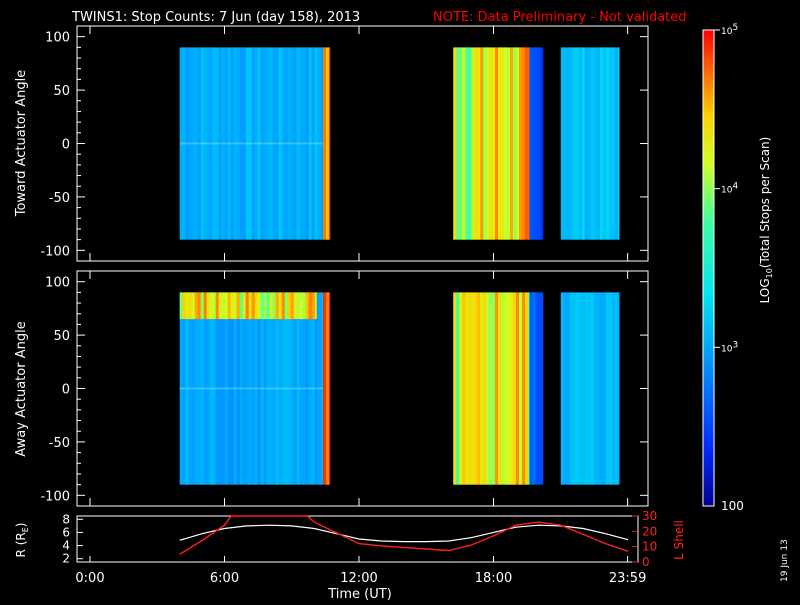 The width and height of the screenshot is (800, 605). What do you see at coordinates (708, 268) in the screenshot?
I see `colorbar` at bounding box center [708, 268].